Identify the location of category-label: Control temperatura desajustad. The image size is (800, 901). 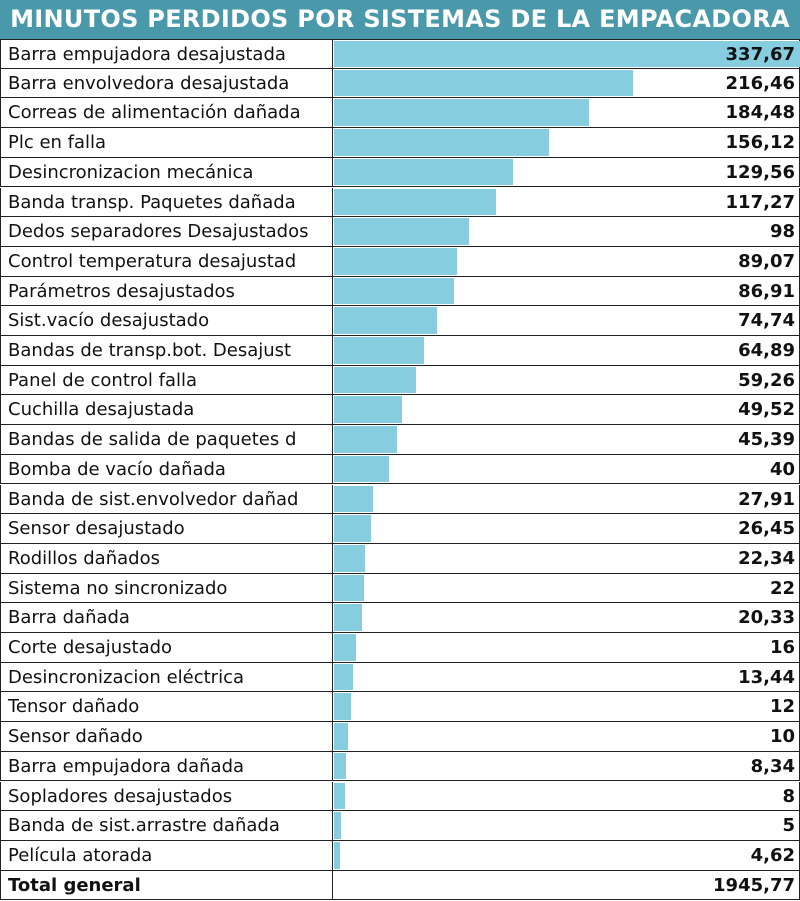
(166, 261).